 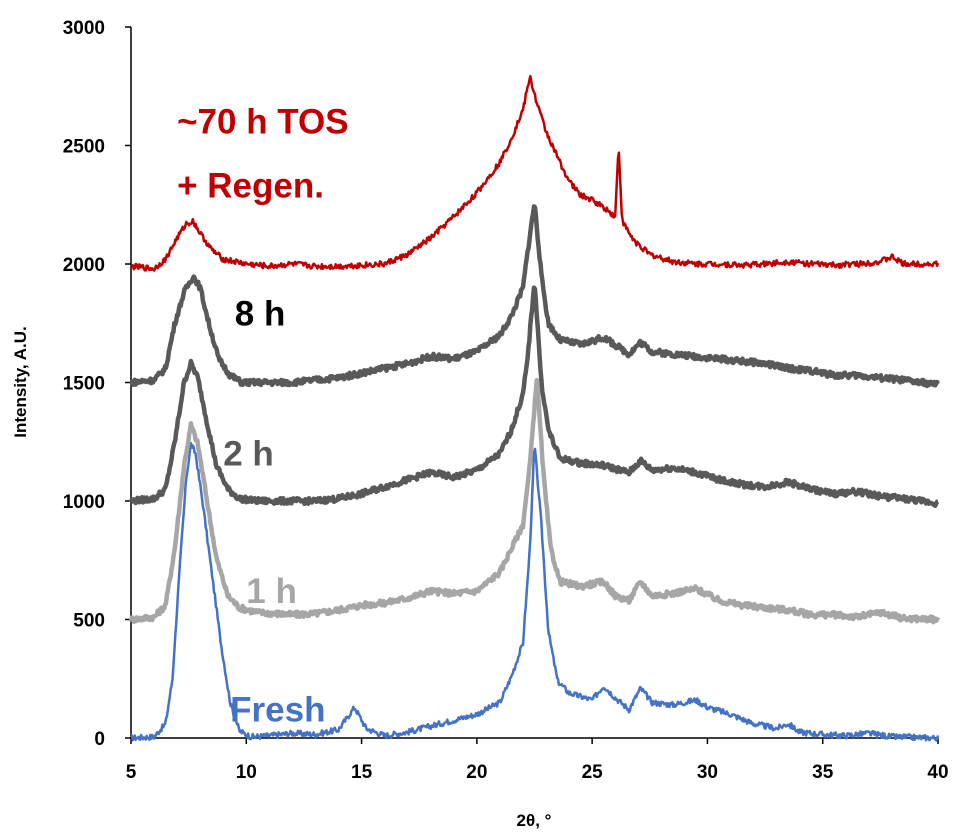 What do you see at coordinates (84, 502) in the screenshot?
I see `y-tick-label: 1000` at bounding box center [84, 502].